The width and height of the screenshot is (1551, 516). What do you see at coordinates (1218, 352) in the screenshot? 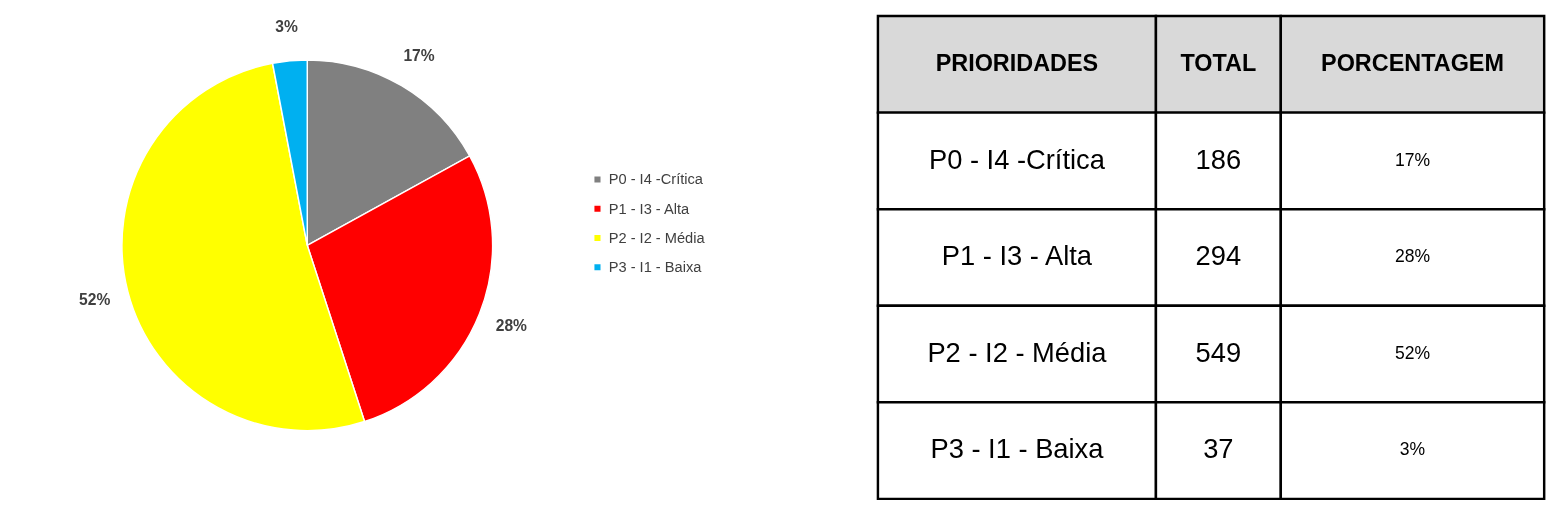
I see `data-label: 549` at bounding box center [1218, 352].